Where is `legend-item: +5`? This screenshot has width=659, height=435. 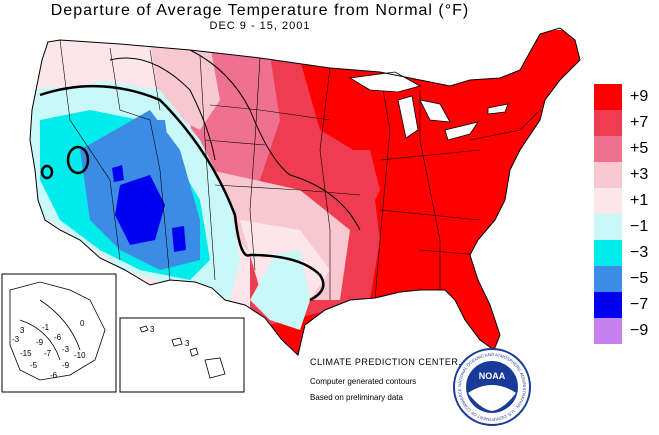
legend-item: +5 is located at coordinates (626, 149).